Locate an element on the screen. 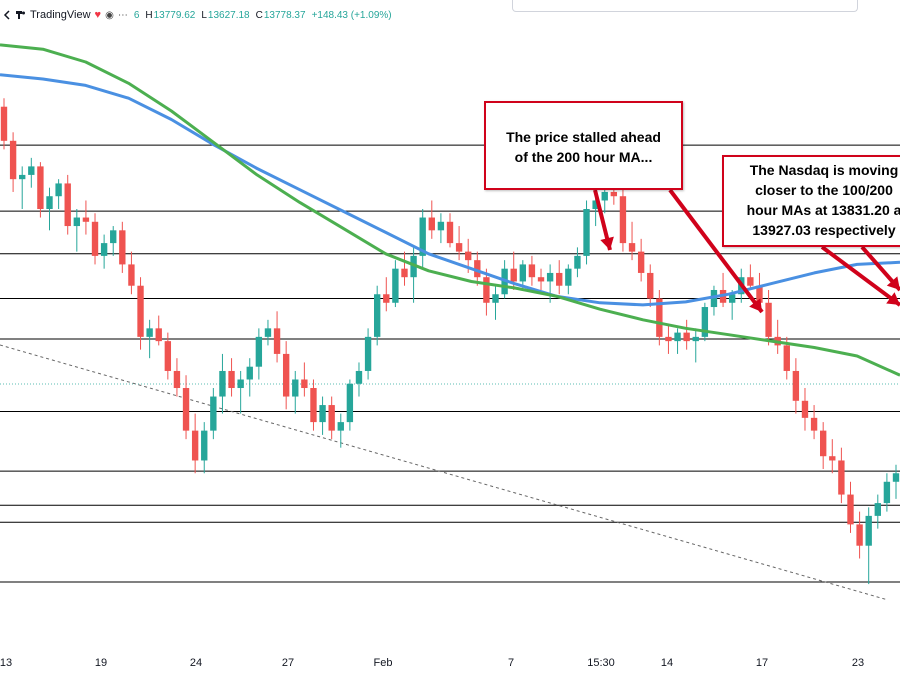 This screenshot has height=674, width=900. tradingview-brand: TradingView is located at coordinates (46, 15).